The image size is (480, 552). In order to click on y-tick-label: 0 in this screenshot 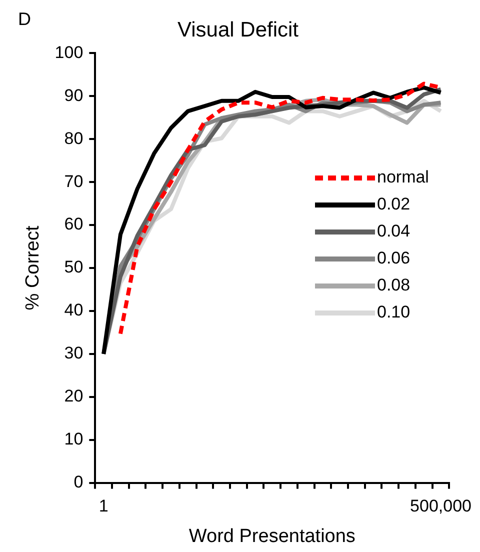, I will do `click(79, 482)`.